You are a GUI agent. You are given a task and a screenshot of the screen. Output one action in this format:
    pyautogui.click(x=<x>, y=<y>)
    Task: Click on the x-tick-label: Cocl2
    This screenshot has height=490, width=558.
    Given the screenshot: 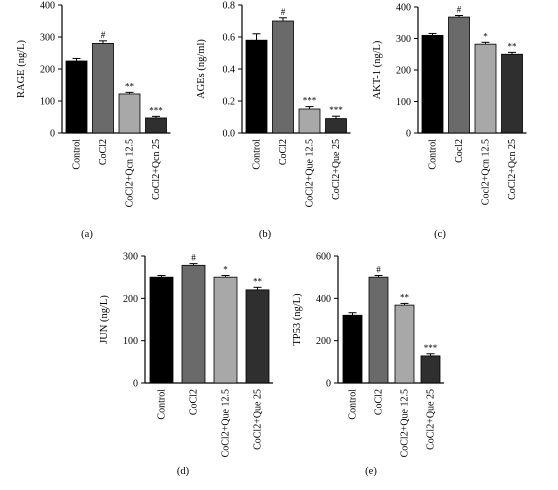 What is the action you would take?
    pyautogui.click(x=459, y=151)
    